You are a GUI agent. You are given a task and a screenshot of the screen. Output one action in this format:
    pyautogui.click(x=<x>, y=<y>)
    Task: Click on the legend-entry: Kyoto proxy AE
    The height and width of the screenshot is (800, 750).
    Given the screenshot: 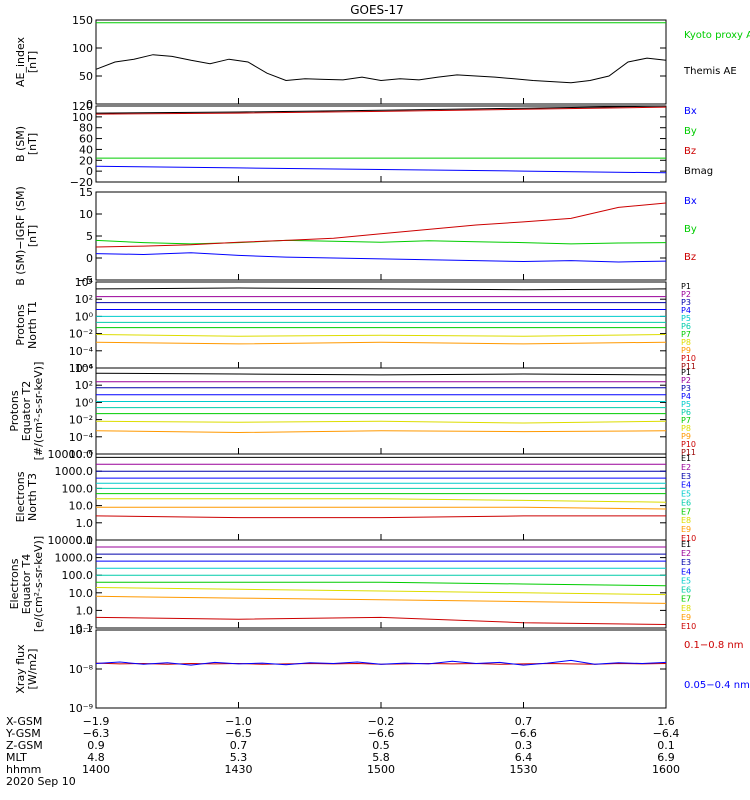 What is the action you would take?
    pyautogui.click(x=717, y=35)
    